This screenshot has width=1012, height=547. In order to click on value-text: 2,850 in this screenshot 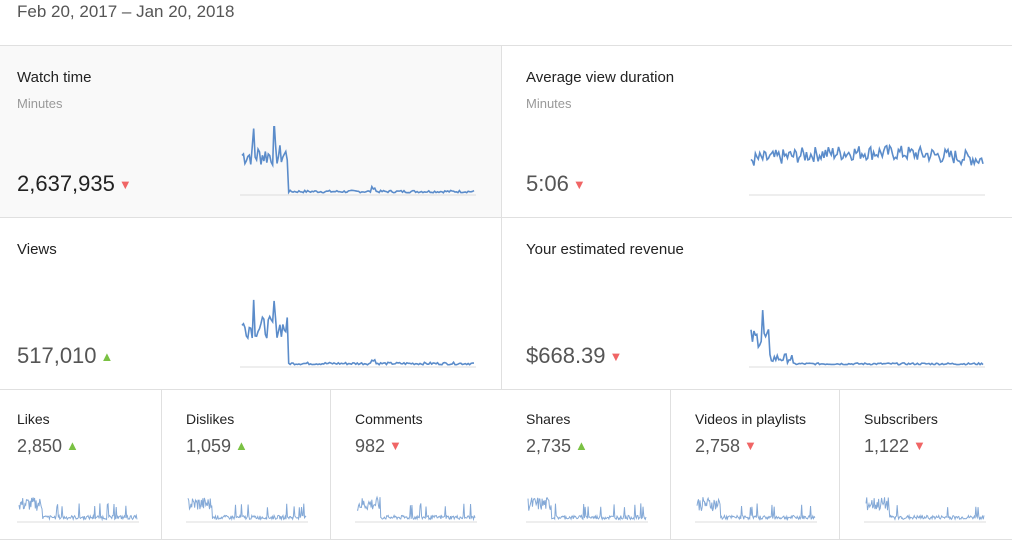, I will do `click(40, 446)`.